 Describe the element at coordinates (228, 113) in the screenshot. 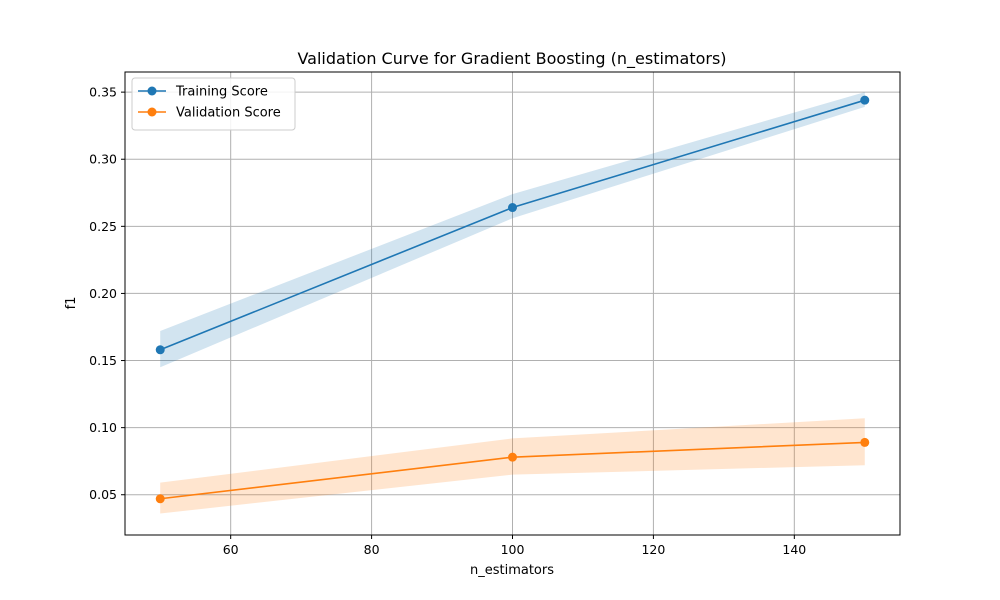

I see `legend-entry-label: Validation Score` at that location.